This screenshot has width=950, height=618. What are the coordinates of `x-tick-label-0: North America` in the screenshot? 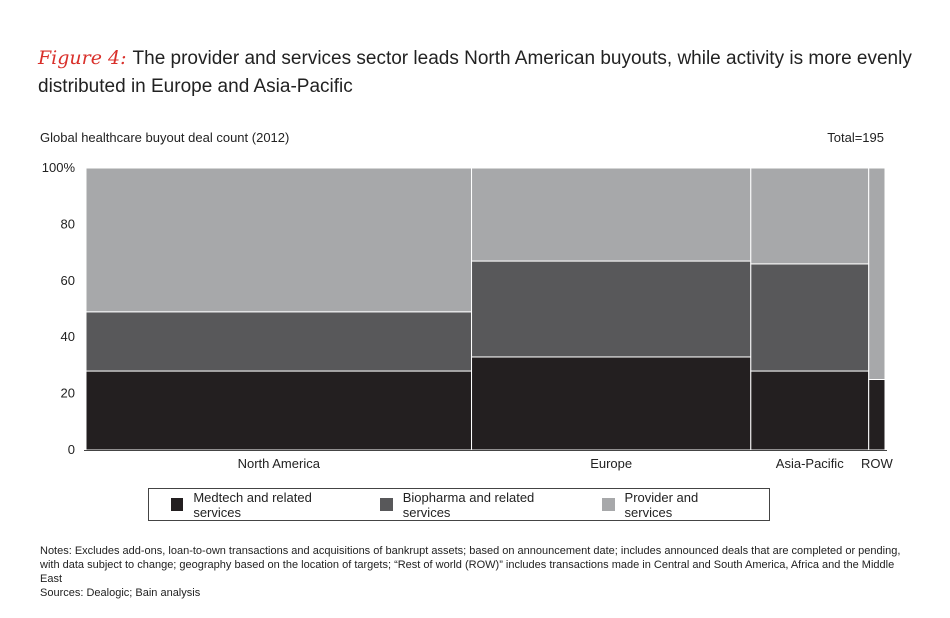 It's located at (279, 463).